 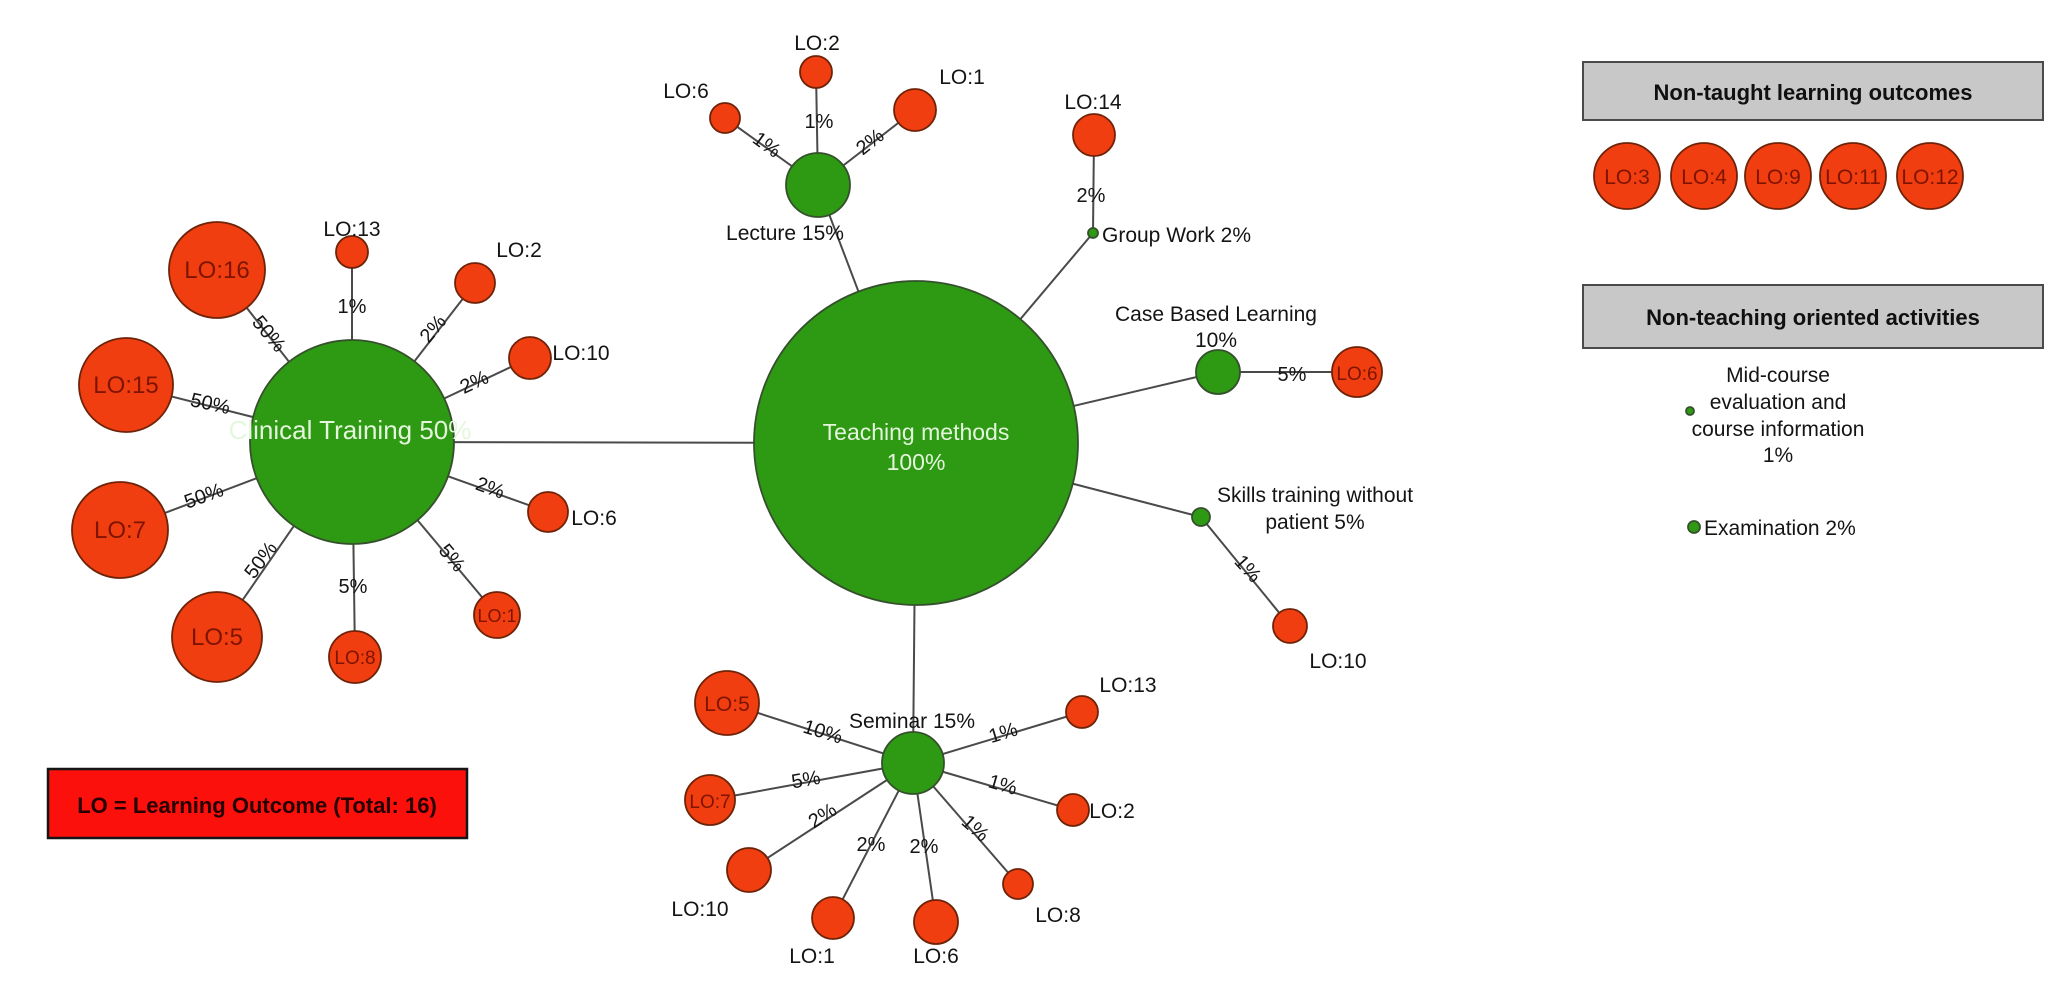 What do you see at coordinates (818, 185) in the screenshot?
I see `lecture-circle` at bounding box center [818, 185].